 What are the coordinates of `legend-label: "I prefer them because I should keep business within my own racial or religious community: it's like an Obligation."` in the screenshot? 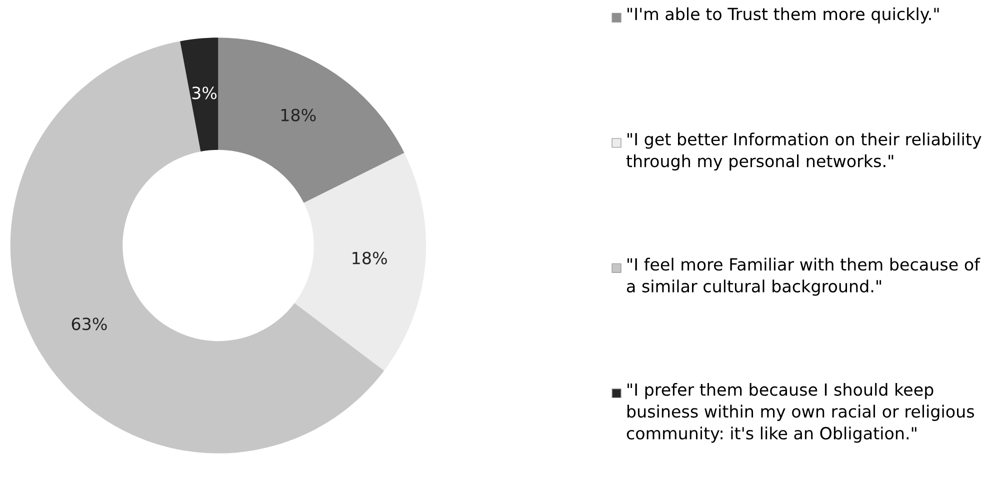 It's located at (800, 412).